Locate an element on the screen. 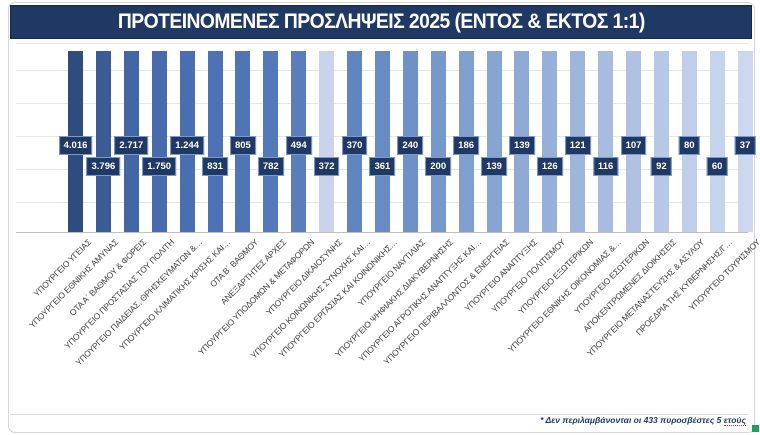  selection-fill-handle is located at coordinates (755, 428).